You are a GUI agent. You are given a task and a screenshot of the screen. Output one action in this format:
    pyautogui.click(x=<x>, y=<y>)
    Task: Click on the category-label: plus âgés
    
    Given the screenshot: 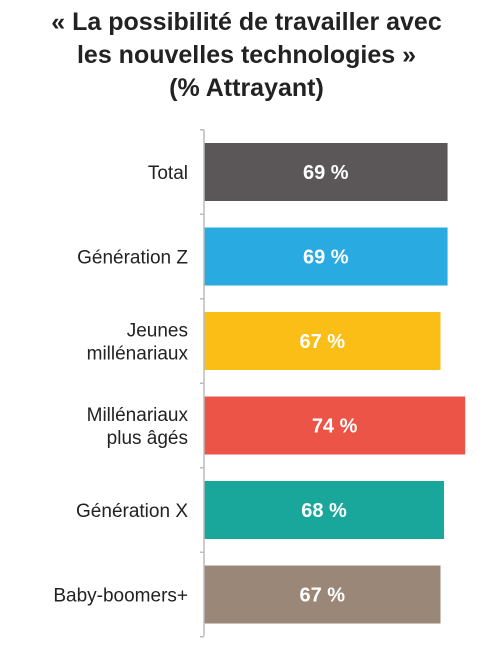 What is the action you would take?
    pyautogui.click(x=147, y=438)
    